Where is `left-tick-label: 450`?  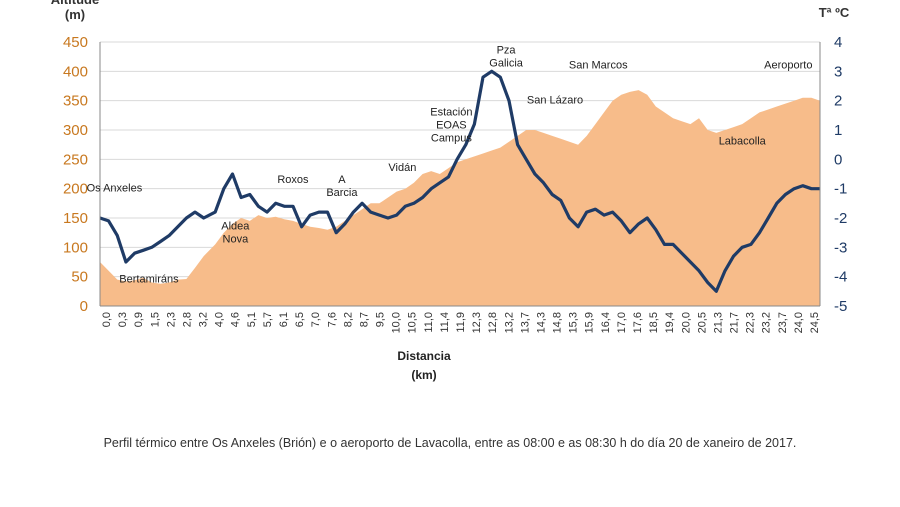 left-tick-label: 450 is located at coordinates (75, 42).